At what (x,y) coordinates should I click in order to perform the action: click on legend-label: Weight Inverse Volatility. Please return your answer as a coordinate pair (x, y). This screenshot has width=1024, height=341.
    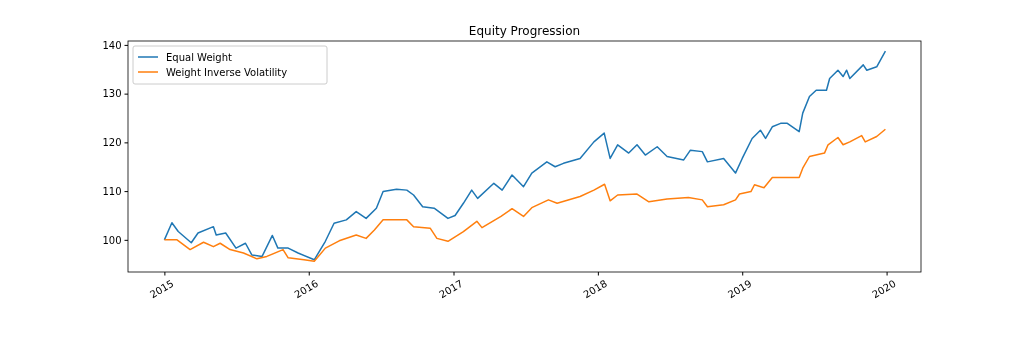
    Looking at the image, I should click on (227, 72).